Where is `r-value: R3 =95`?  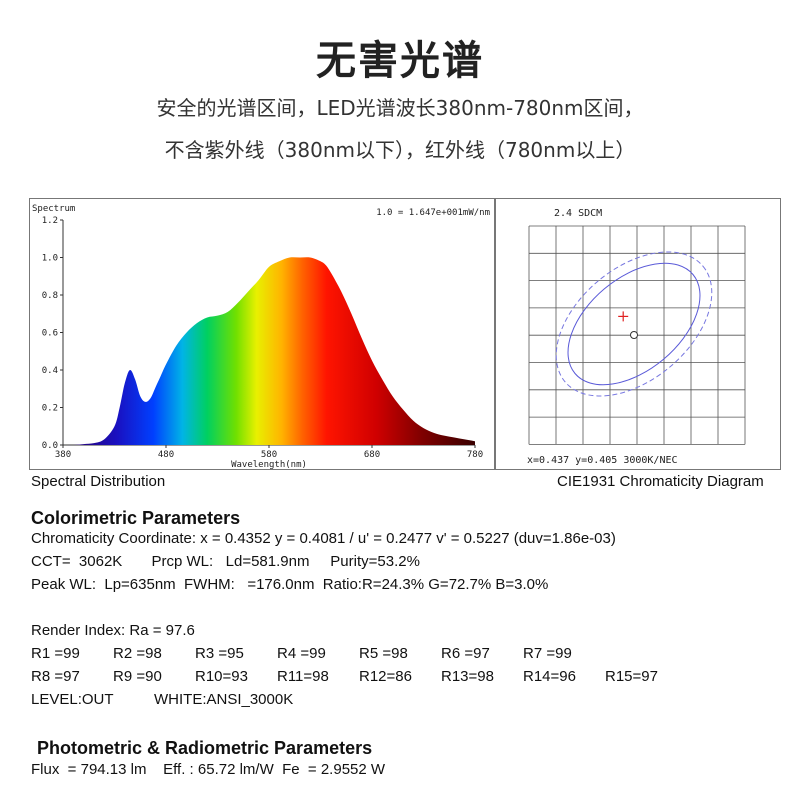
r-value: R3 =95 is located at coordinates (219, 653).